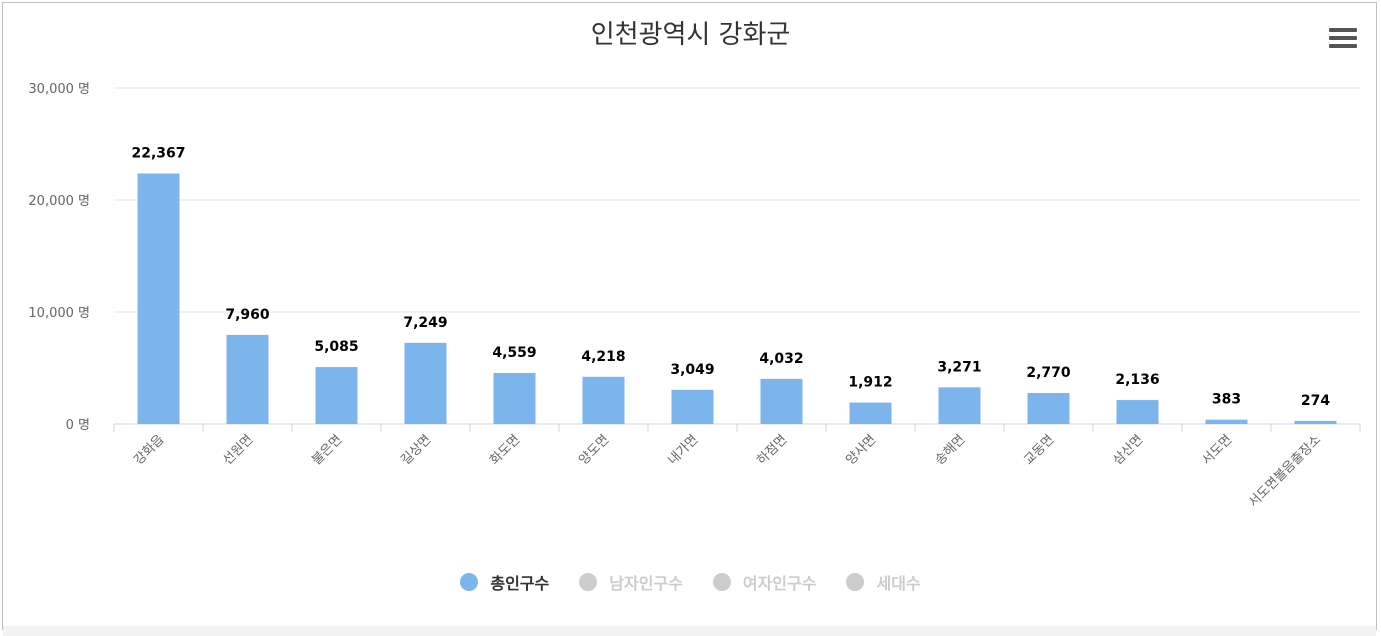 The height and width of the screenshot is (636, 1381). What do you see at coordinates (247, 315) in the screenshot?
I see `data-label: 7,960` at bounding box center [247, 315].